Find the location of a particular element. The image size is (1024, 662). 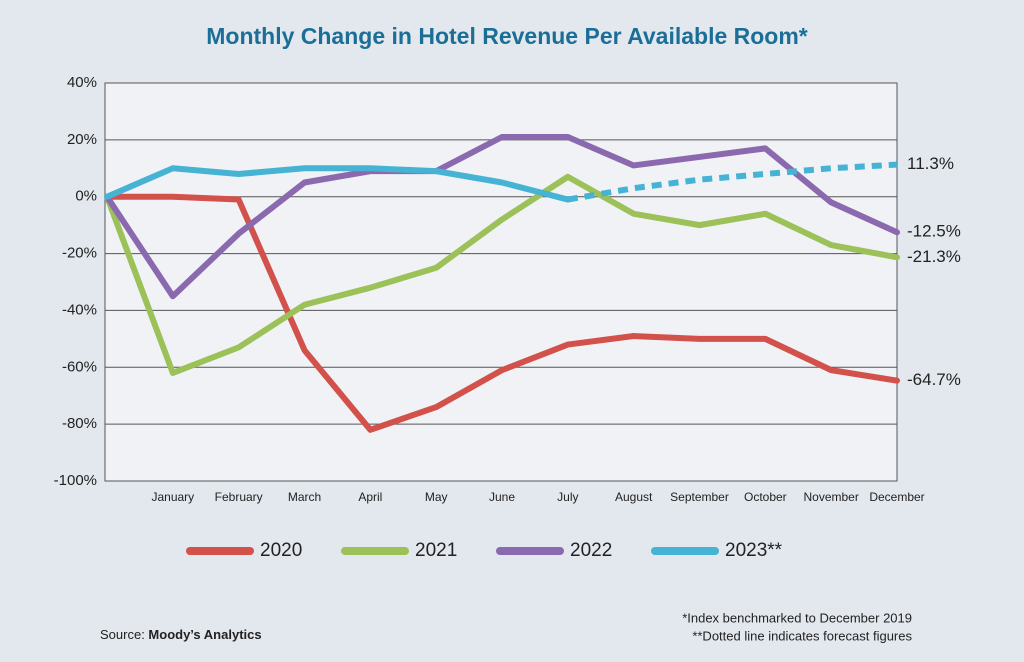

x-tick-label: January is located at coordinates (172, 497).